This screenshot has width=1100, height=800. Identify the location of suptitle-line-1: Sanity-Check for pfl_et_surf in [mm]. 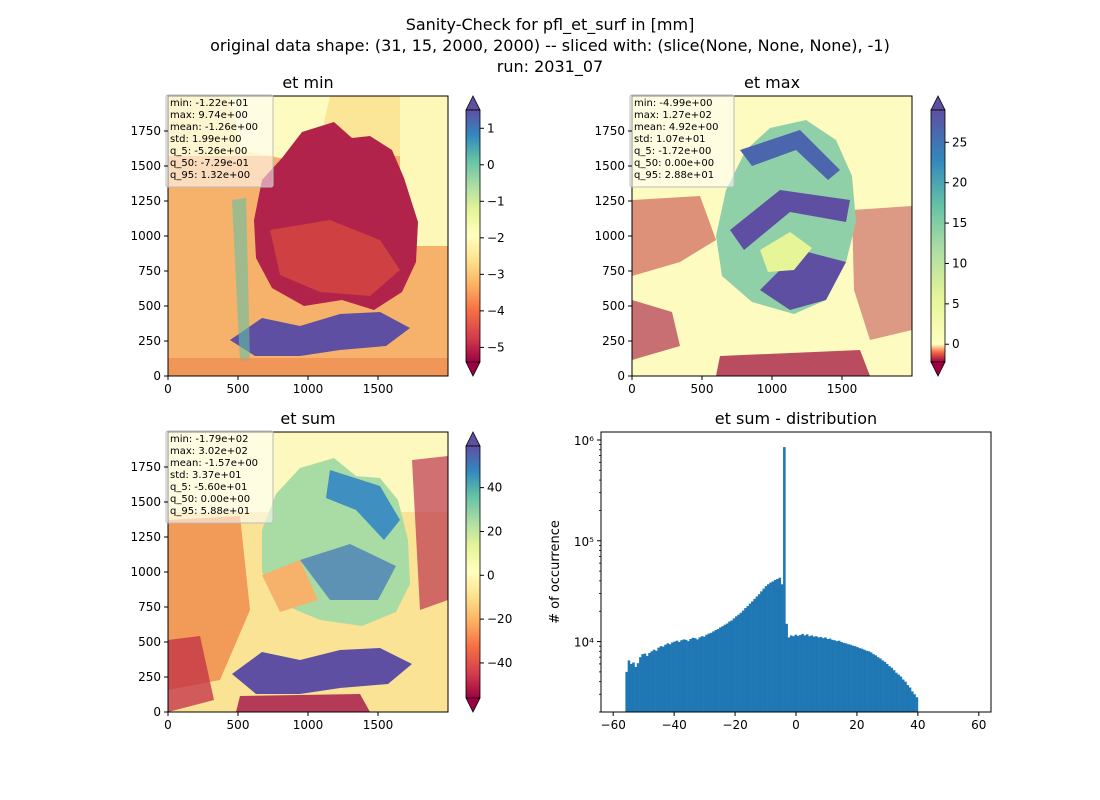
(550, 25).